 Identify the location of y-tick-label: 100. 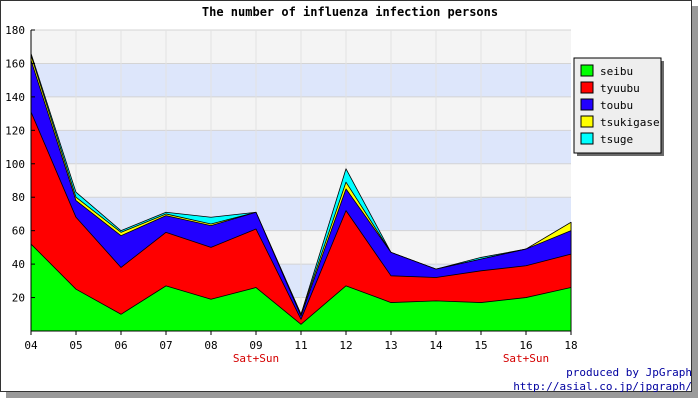
(15, 164).